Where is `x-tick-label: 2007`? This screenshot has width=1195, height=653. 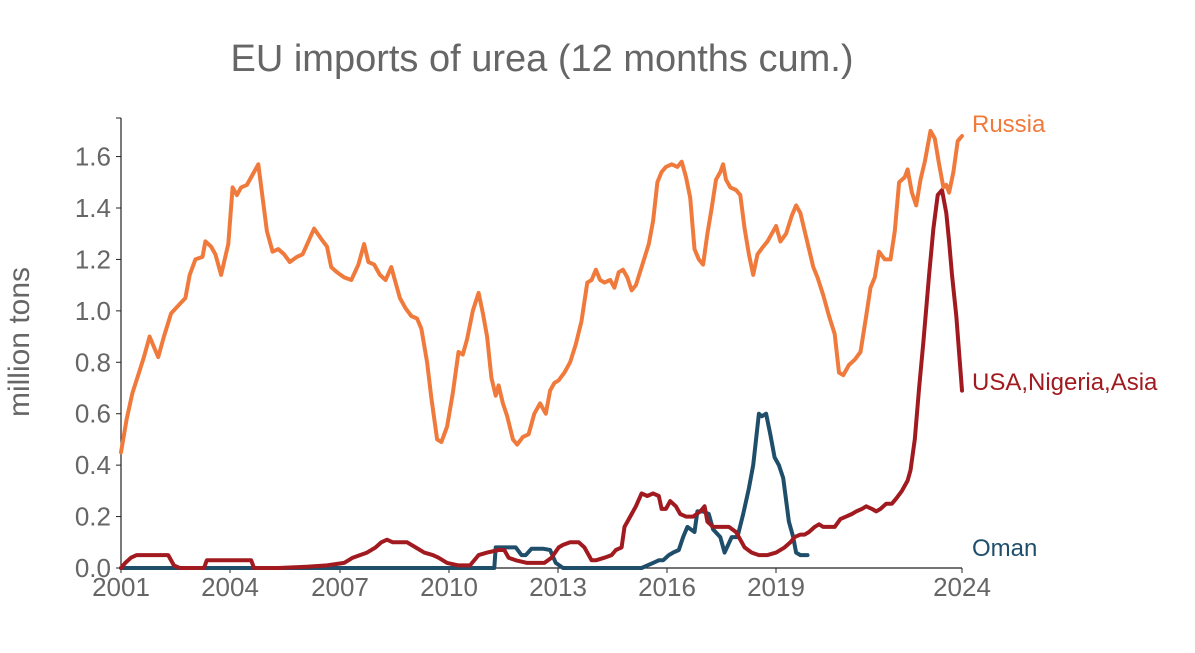
x-tick-label: 2007 is located at coordinates (340, 587).